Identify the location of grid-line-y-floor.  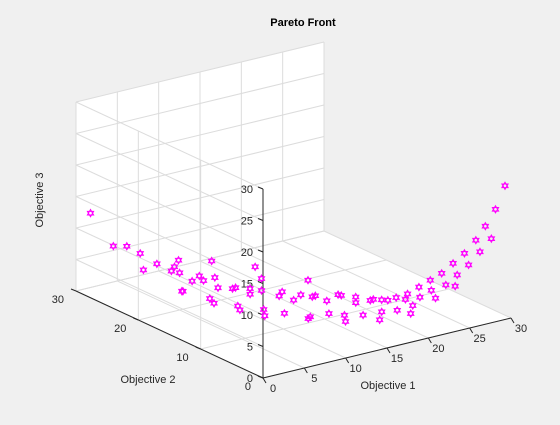
(262, 290).